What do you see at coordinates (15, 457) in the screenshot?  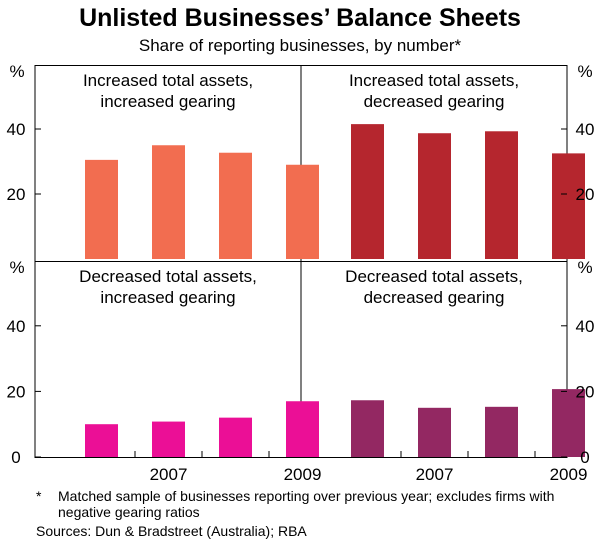 I see `y-tick-label-left: 0` at bounding box center [15, 457].